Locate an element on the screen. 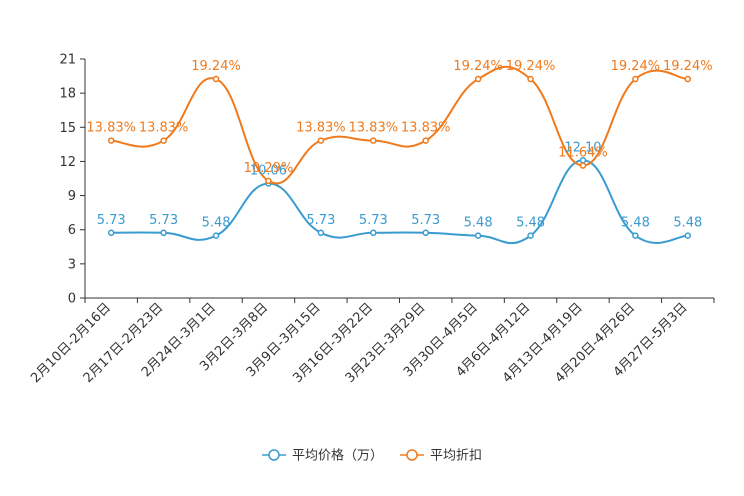  y-tick-label: 3 is located at coordinates (72, 264).